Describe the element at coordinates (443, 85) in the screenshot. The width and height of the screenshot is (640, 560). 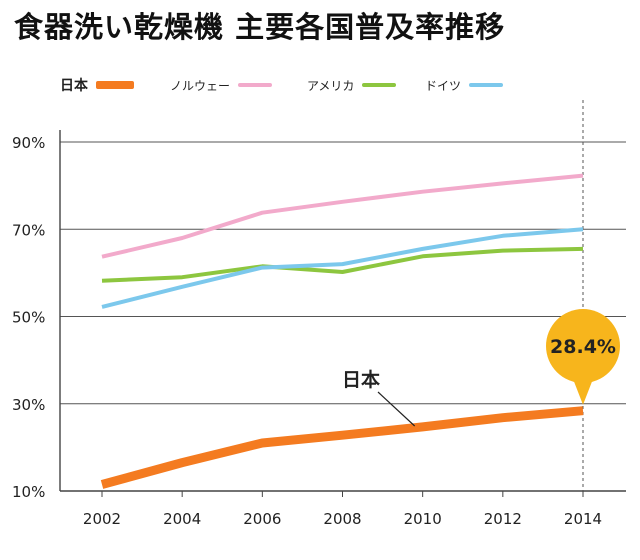
I see `legend-label-germany: ドイツ` at that location.